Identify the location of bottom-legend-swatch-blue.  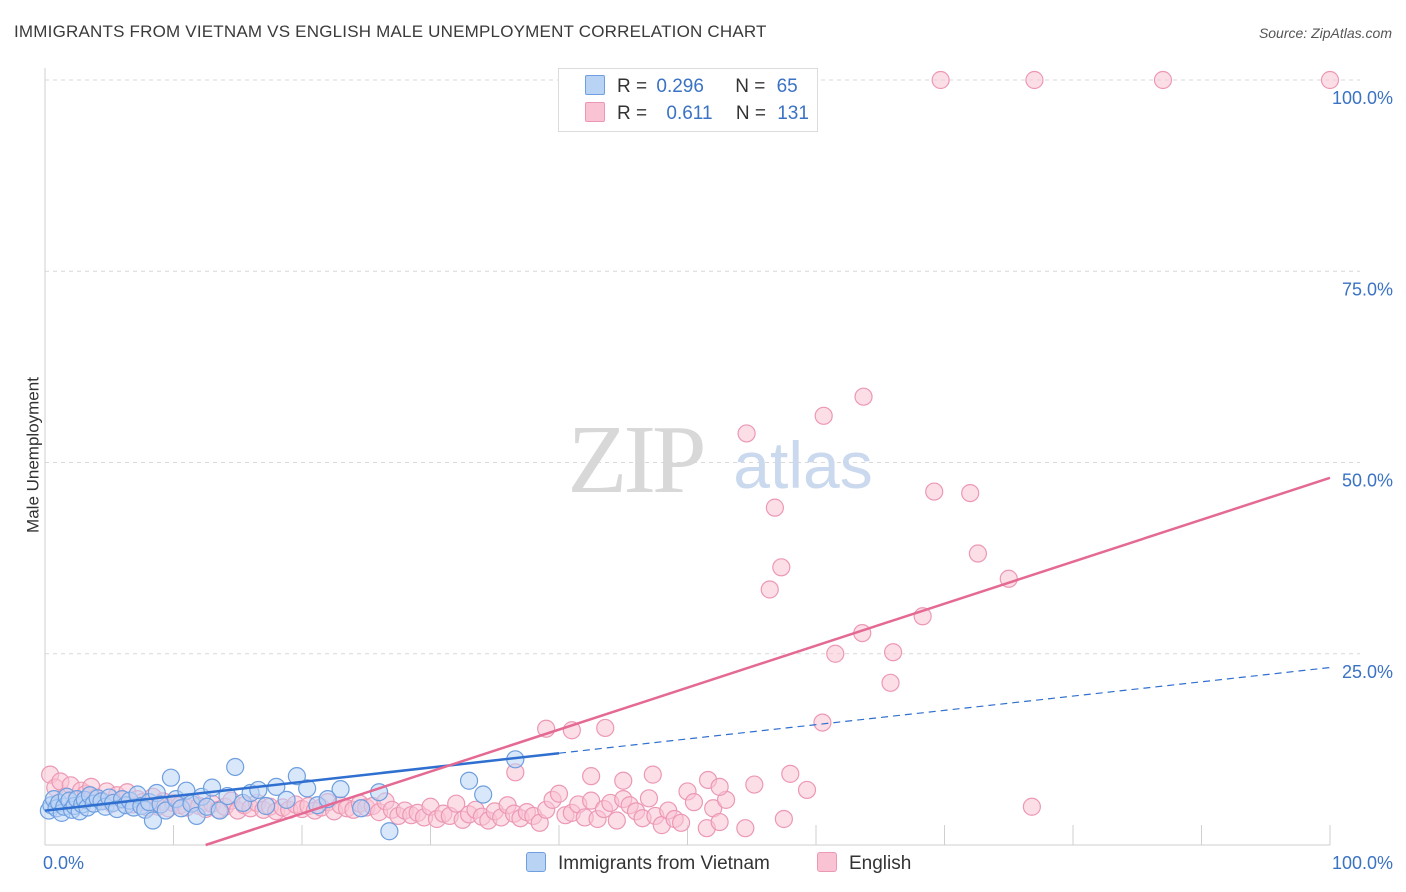
(536, 862).